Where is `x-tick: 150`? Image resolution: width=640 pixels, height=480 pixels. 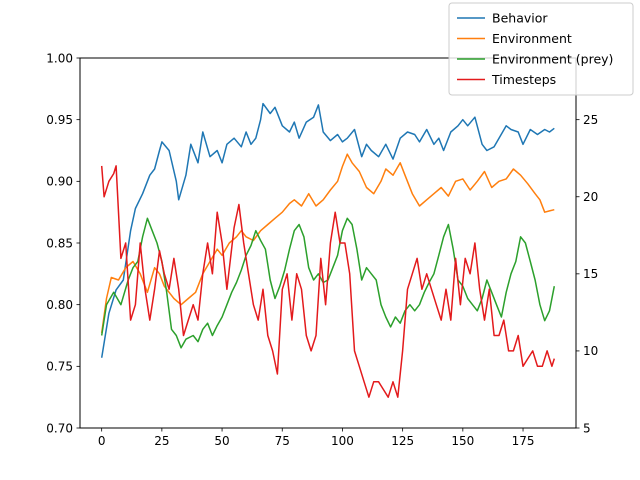 x-tick: 150 is located at coordinates (462, 438).